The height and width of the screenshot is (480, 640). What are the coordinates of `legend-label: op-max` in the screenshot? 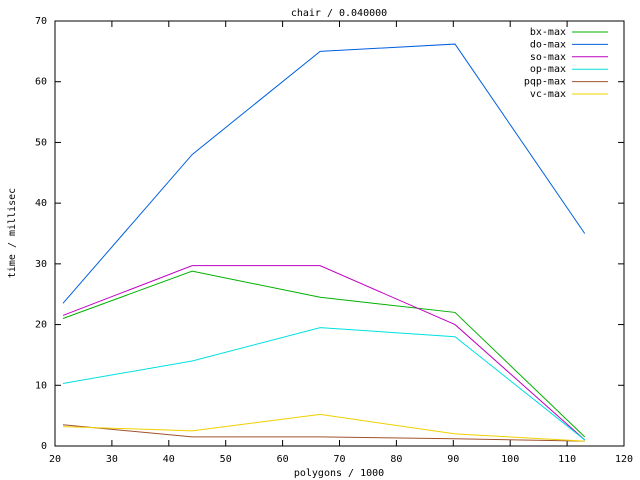 It's located at (548, 69).